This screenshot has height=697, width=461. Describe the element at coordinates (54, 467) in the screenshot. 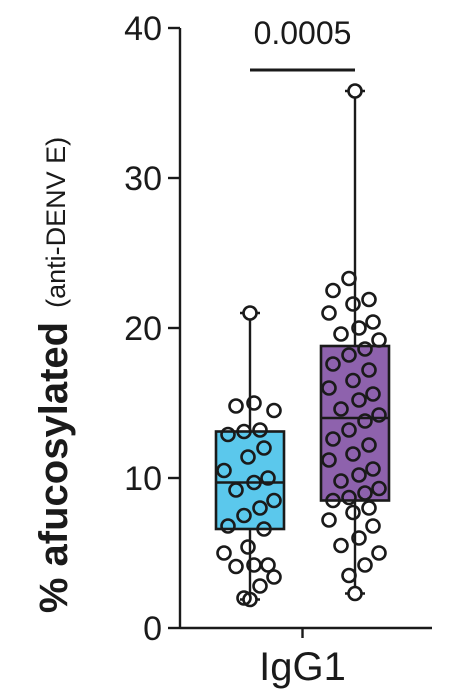

I see `y-axis-label-main: % afucosylated` at that location.